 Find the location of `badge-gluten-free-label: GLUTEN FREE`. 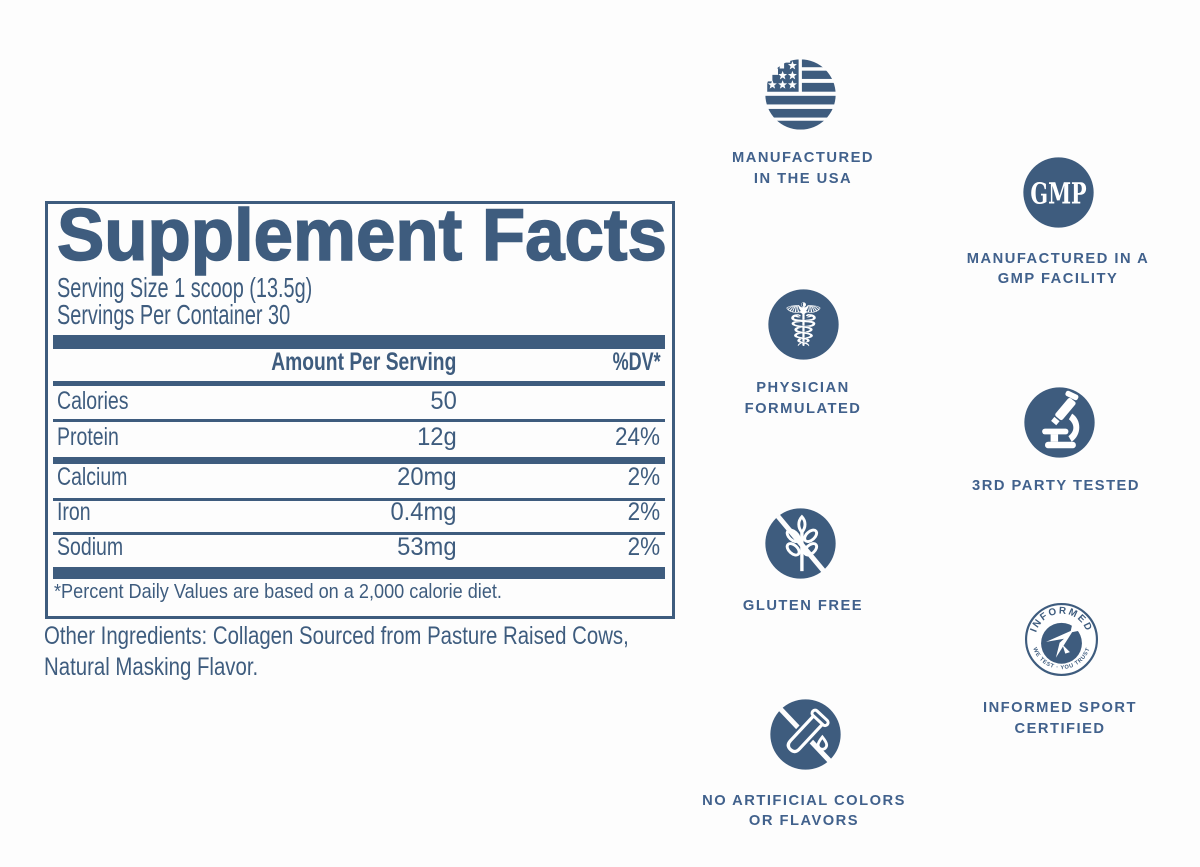

badge-gluten-free-label: GLUTEN FREE is located at coordinates (803, 605).